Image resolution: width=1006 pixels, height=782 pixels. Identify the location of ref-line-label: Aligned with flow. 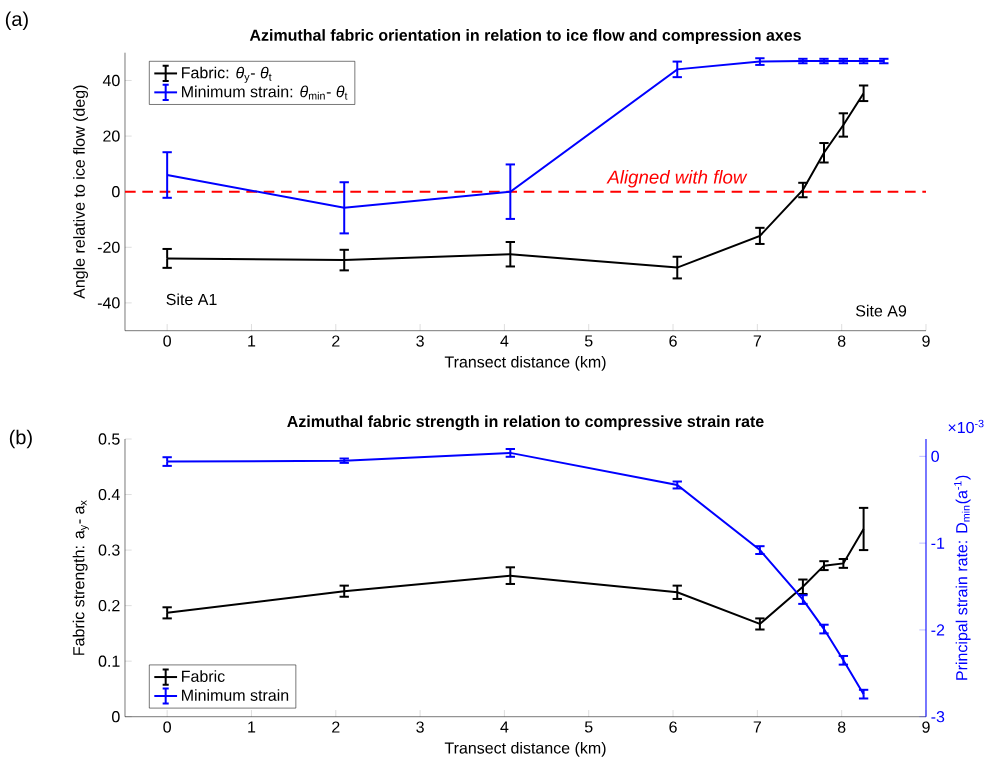
(677, 179).